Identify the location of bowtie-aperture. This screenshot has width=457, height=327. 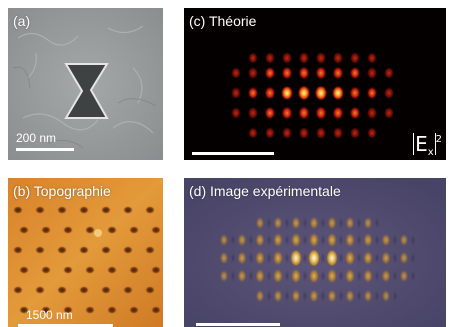
(86, 91).